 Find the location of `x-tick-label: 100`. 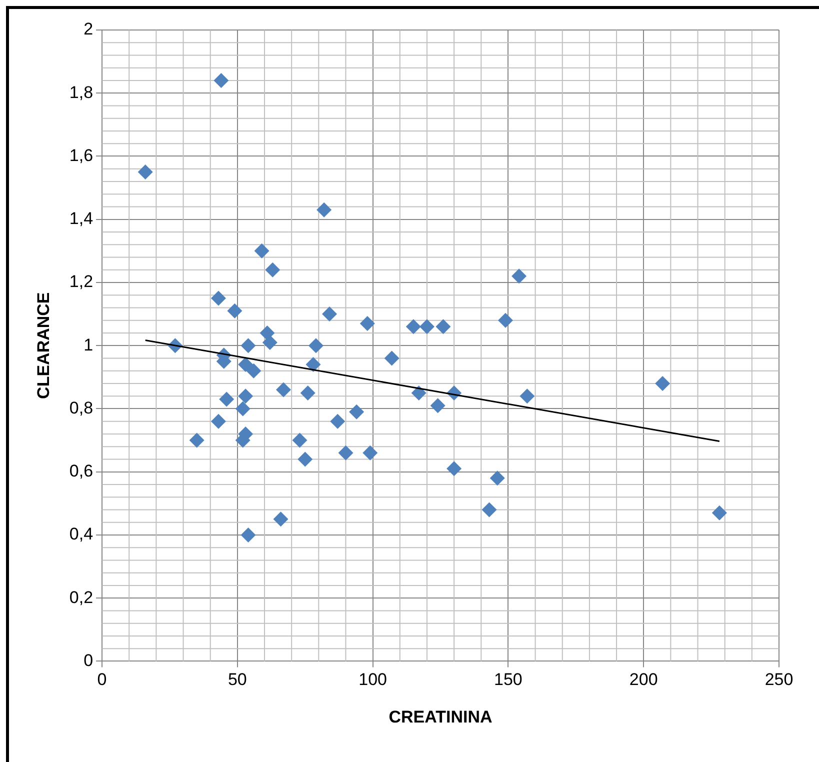

x-tick-label: 100 is located at coordinates (373, 680).